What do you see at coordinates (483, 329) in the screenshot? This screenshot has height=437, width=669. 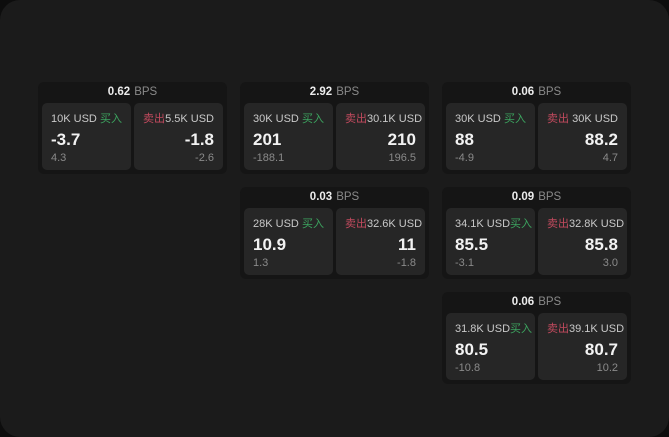 I see `buy-amount-label: 31.8K USD` at bounding box center [483, 329].